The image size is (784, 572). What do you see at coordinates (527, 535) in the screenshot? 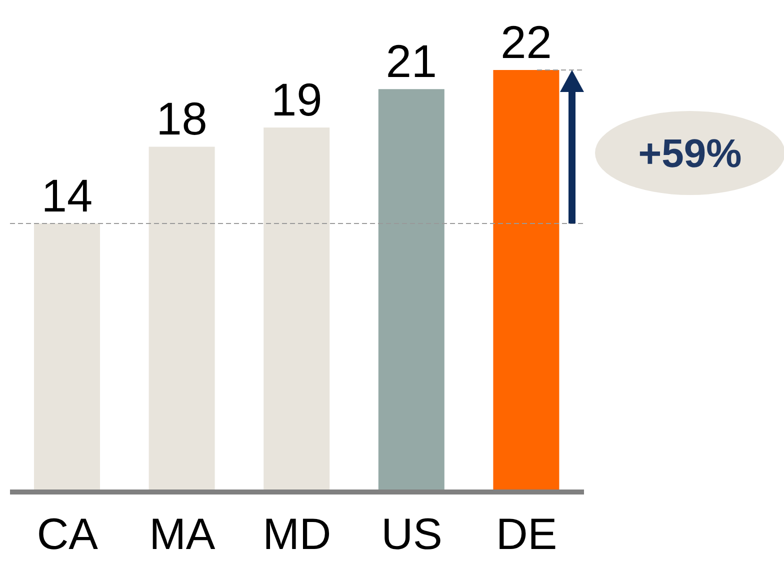
I see `x-tick-label: DE` at bounding box center [527, 535].